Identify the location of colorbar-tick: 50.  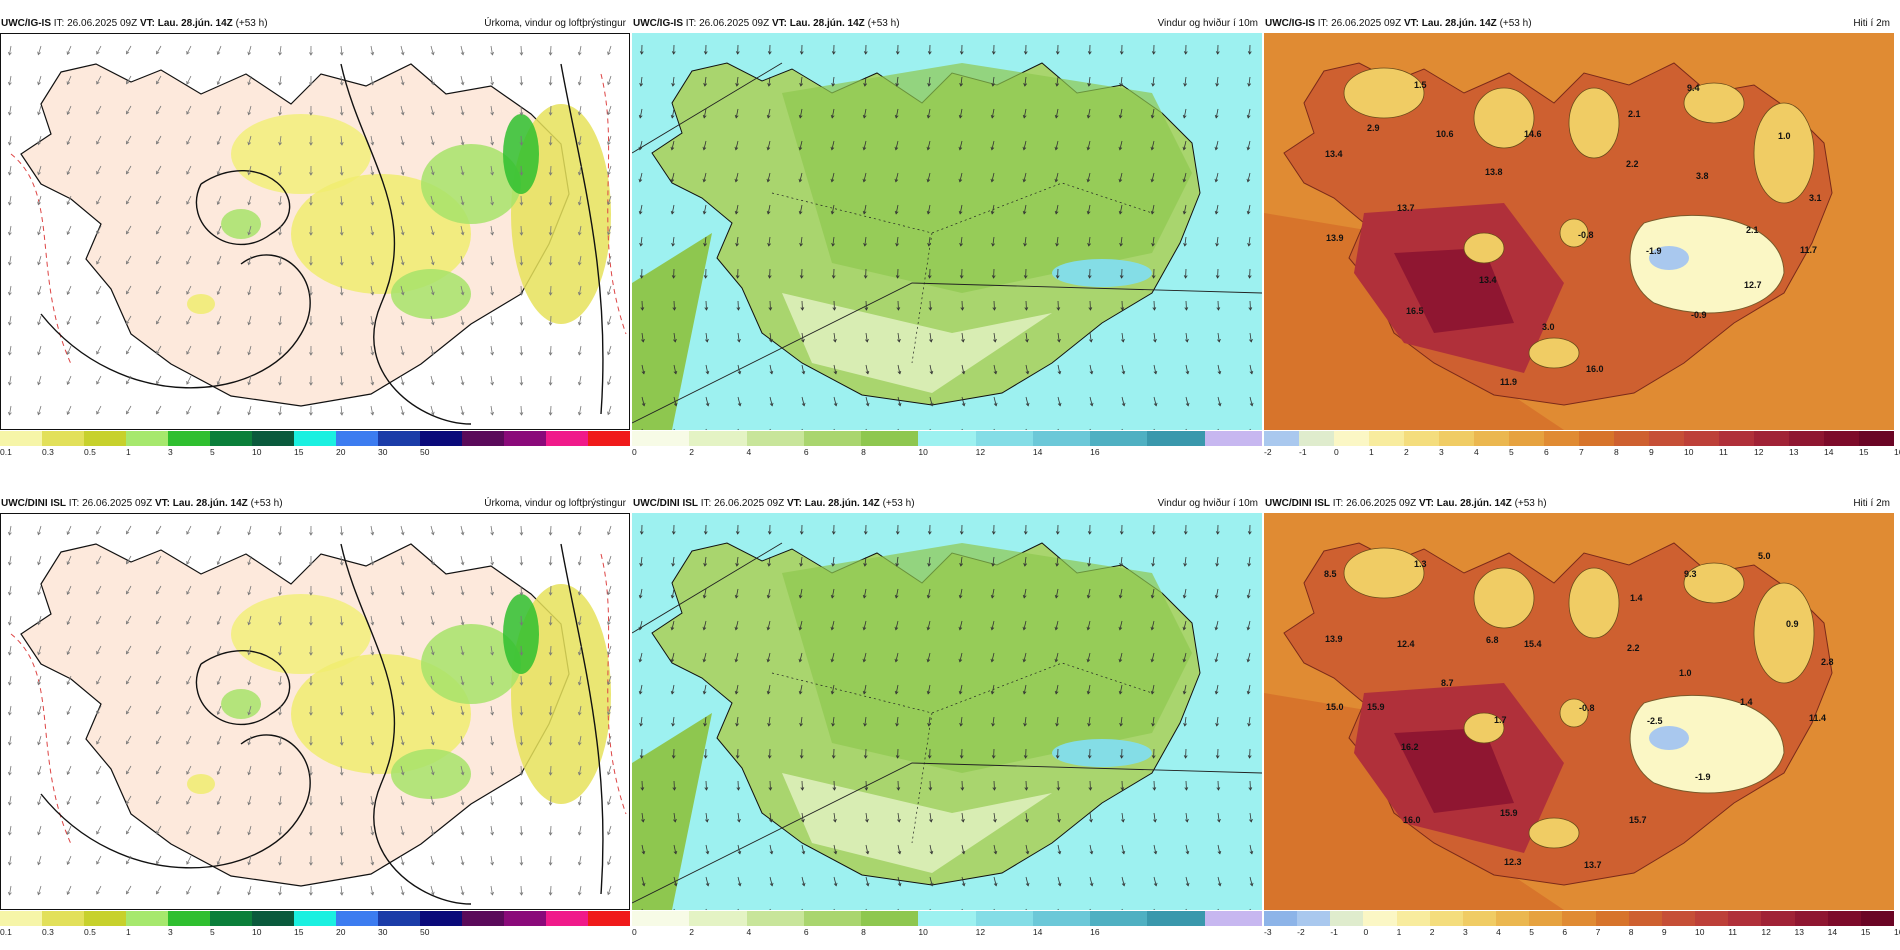
(425, 452).